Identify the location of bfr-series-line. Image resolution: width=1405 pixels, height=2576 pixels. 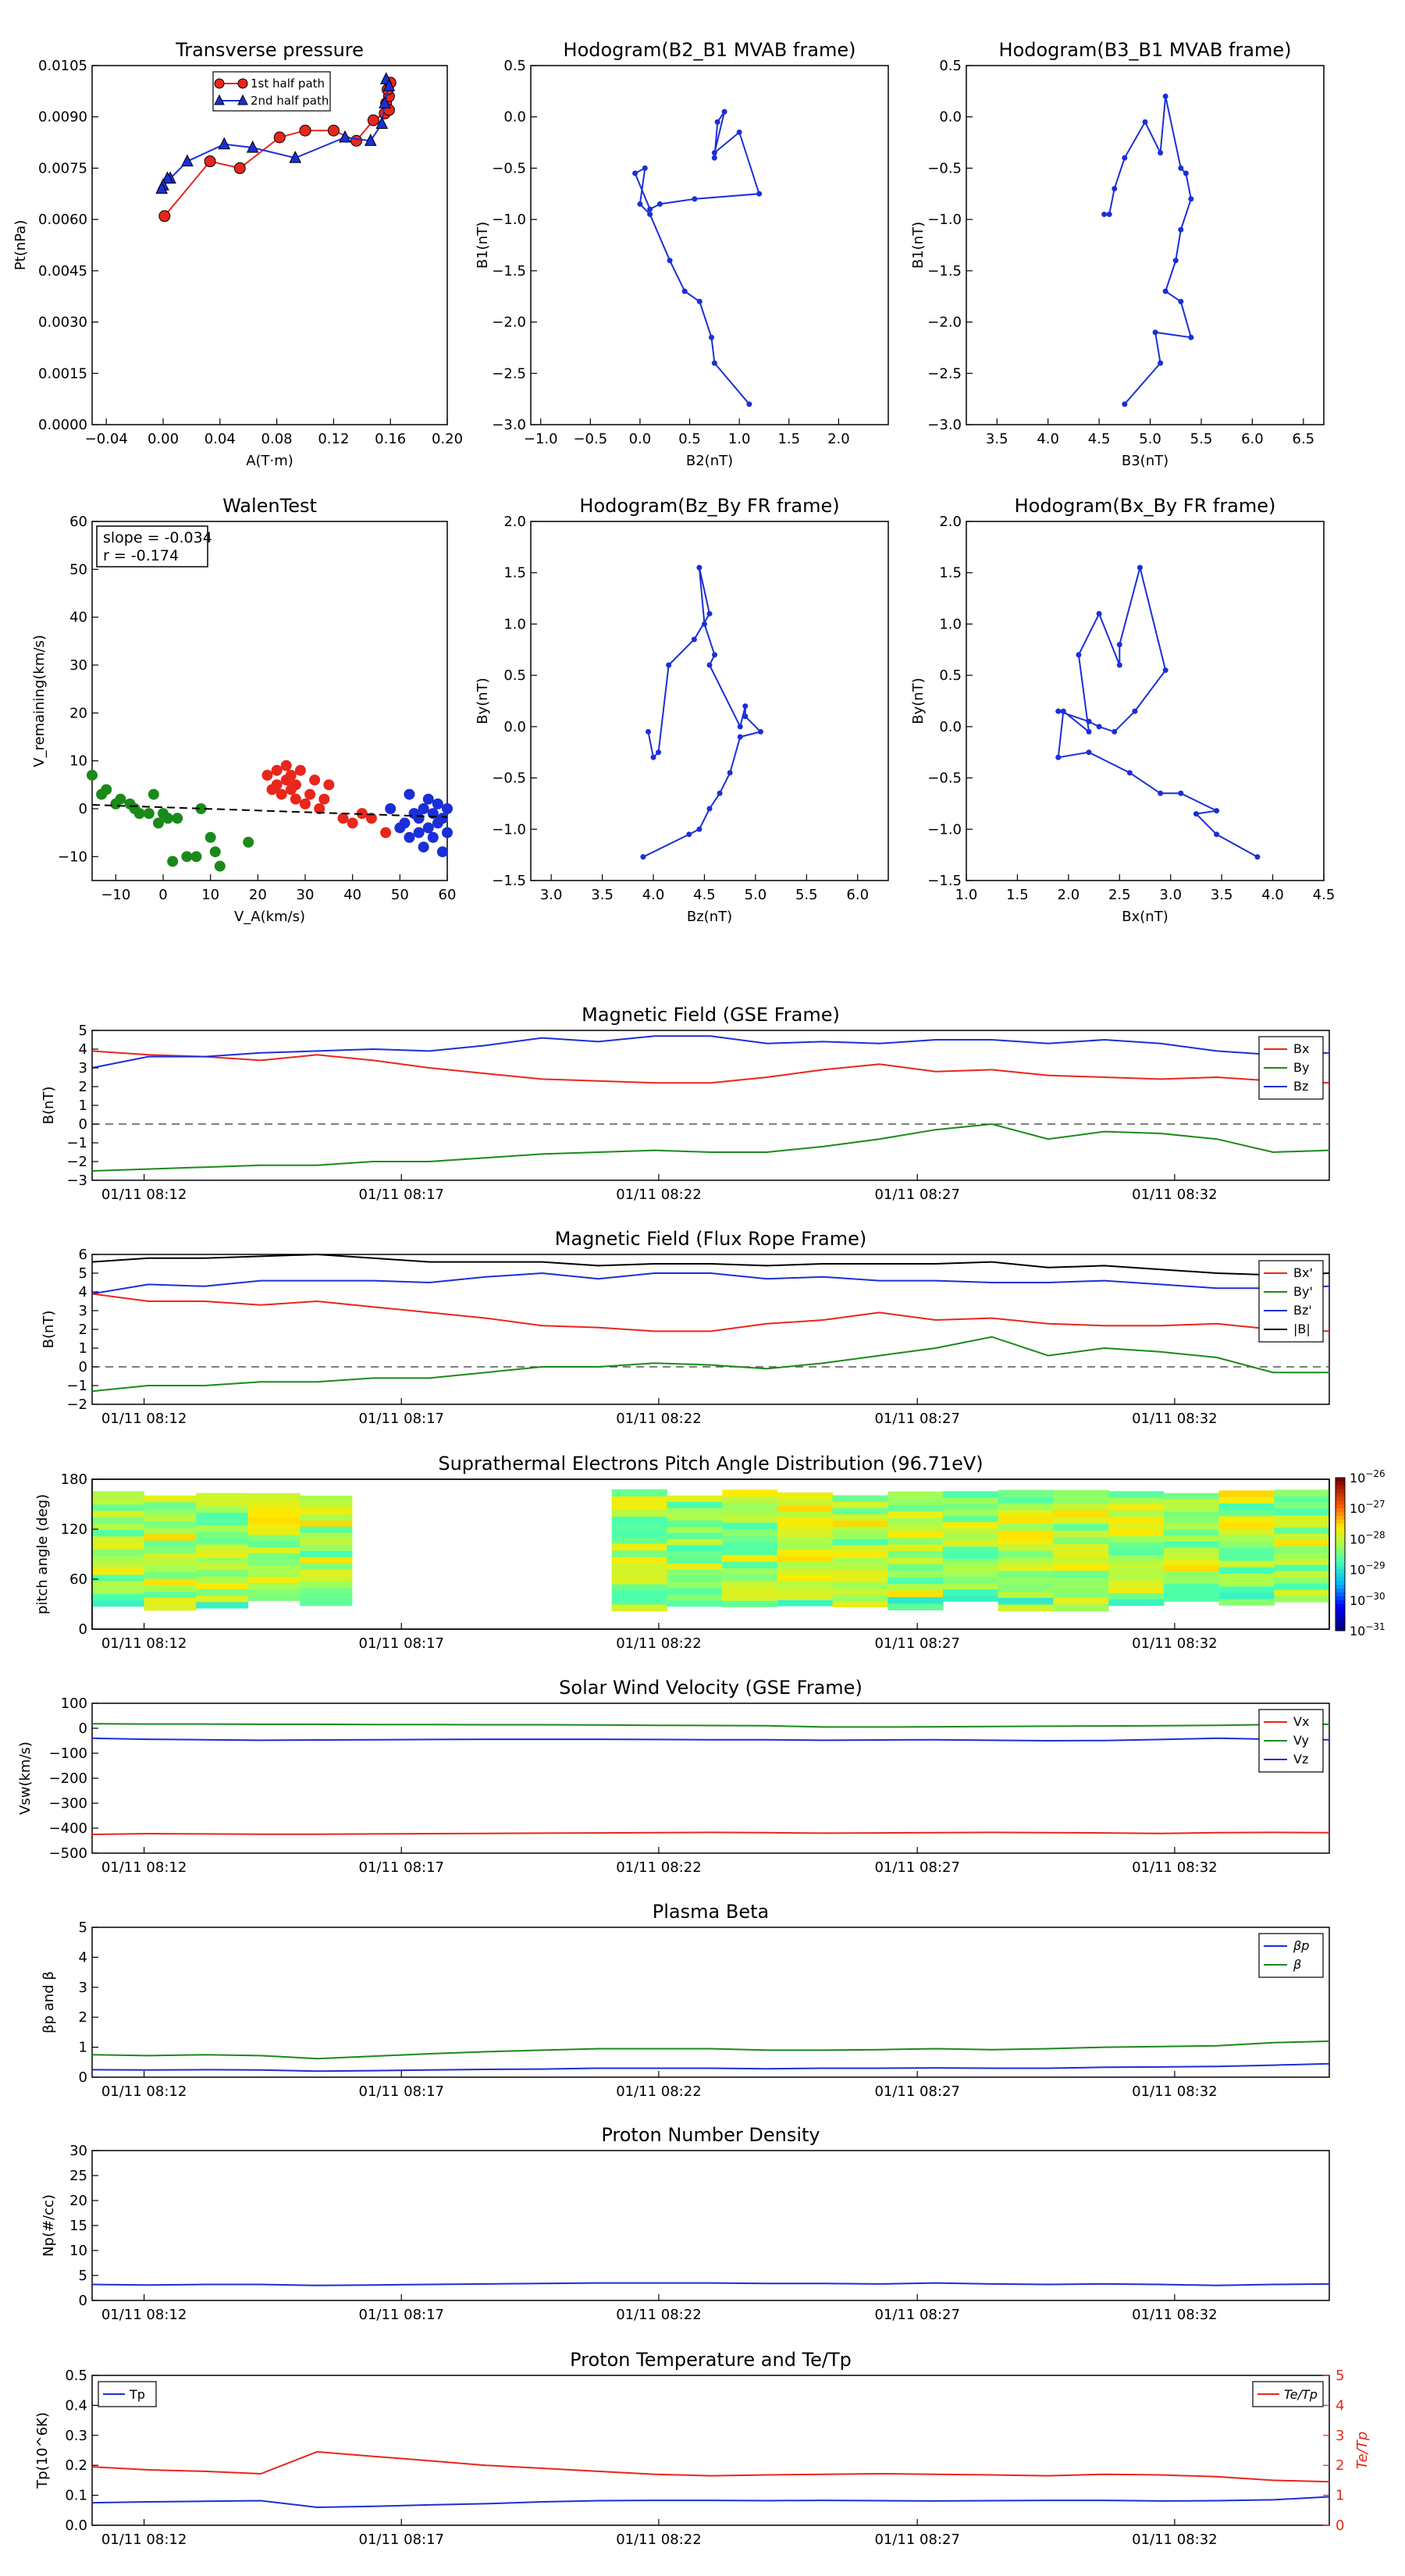
(711, 1312).